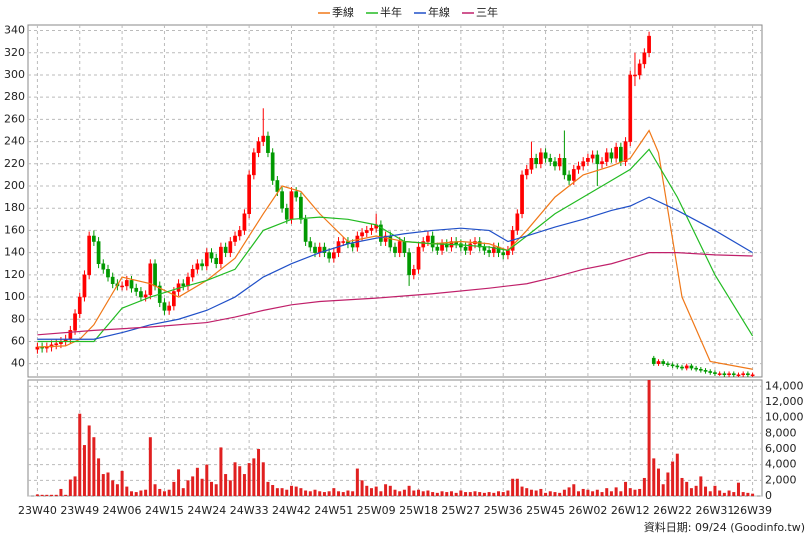  Describe the element at coordinates (768, 495) in the screenshot. I see `y2-tick-label: 0` at that location.